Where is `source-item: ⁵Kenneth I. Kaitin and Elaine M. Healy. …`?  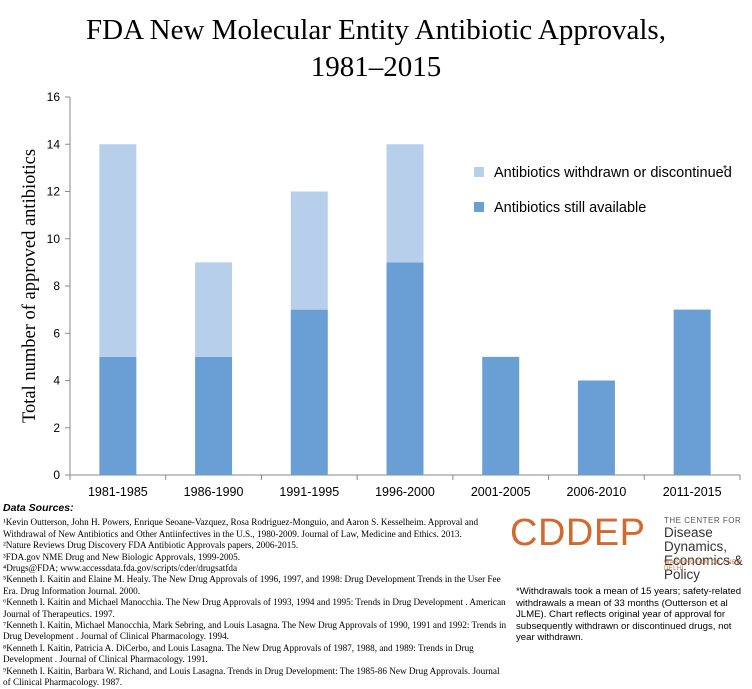 source-item: ⁵Kenneth I. Kaitin and Elaine M. Healy. … is located at coordinates (252, 585).